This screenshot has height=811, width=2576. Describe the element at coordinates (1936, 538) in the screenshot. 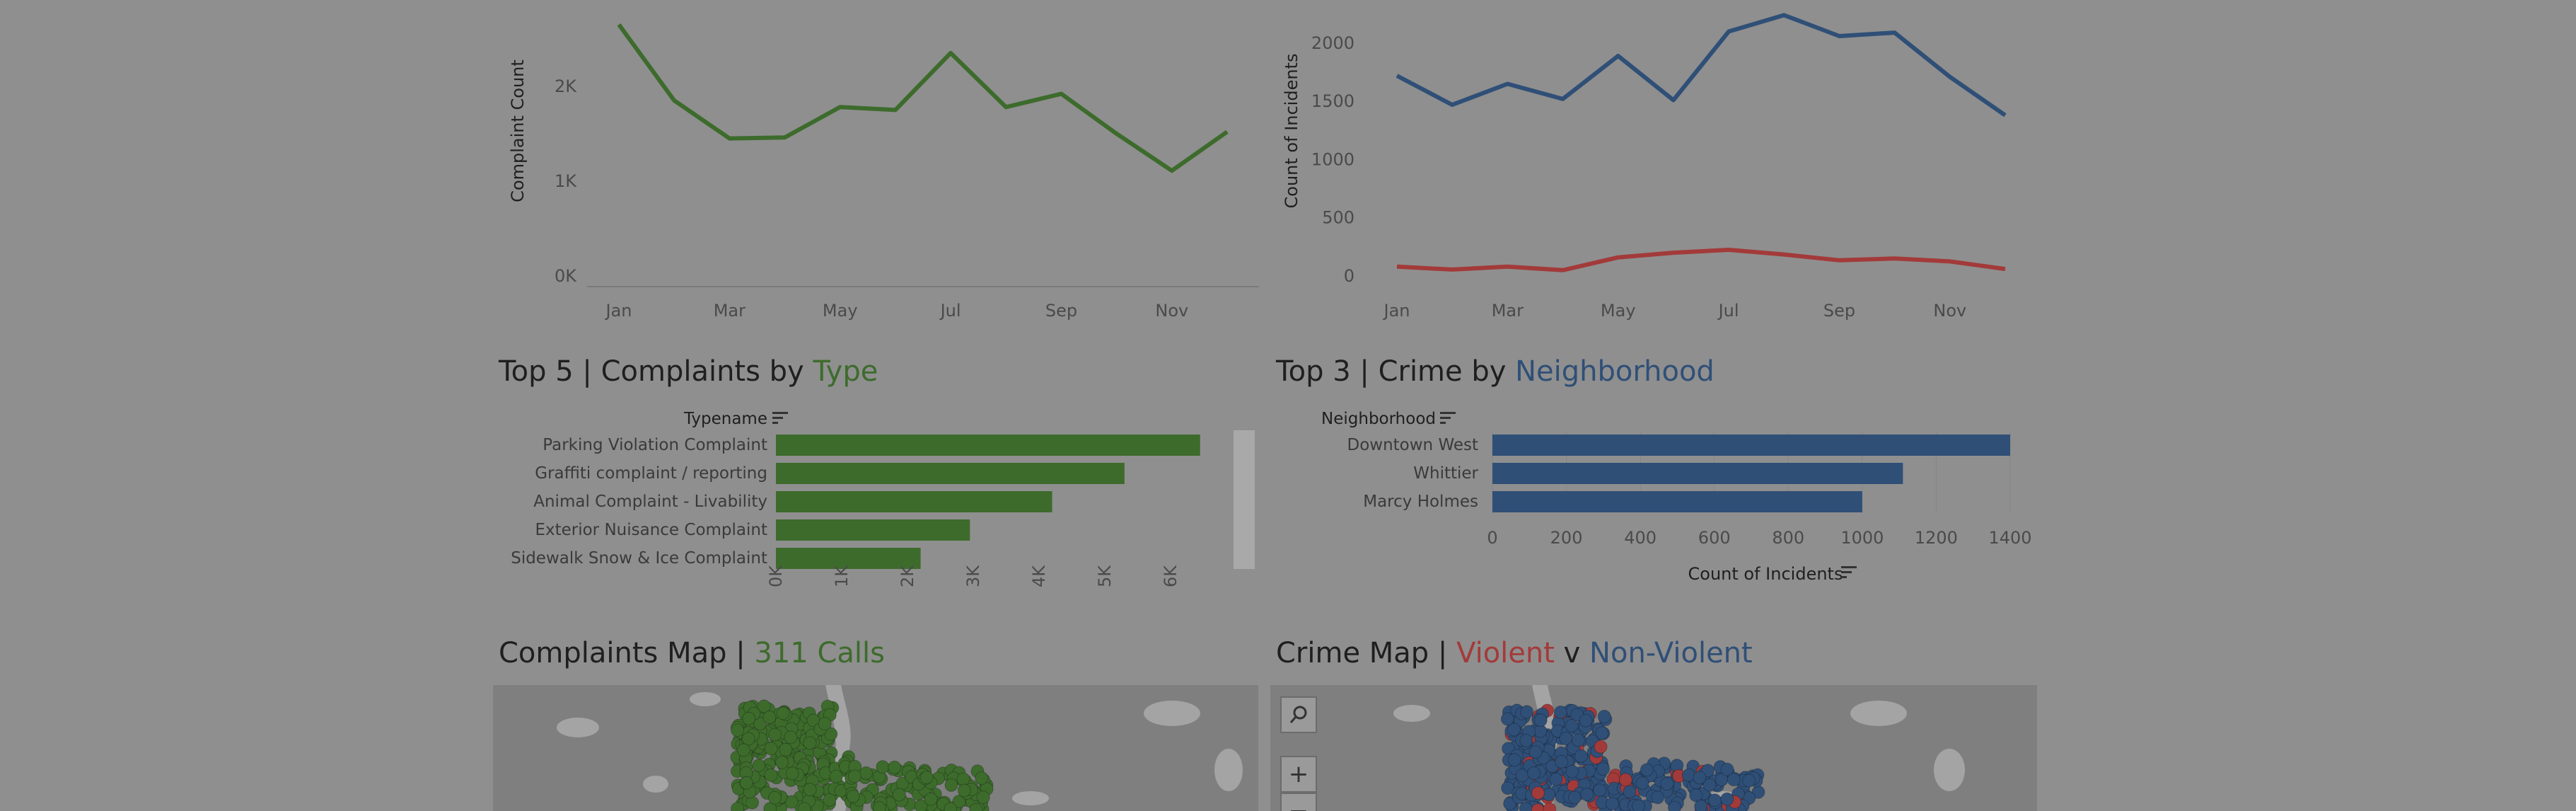

I see `crime-x-tick-label: 1200` at that location.